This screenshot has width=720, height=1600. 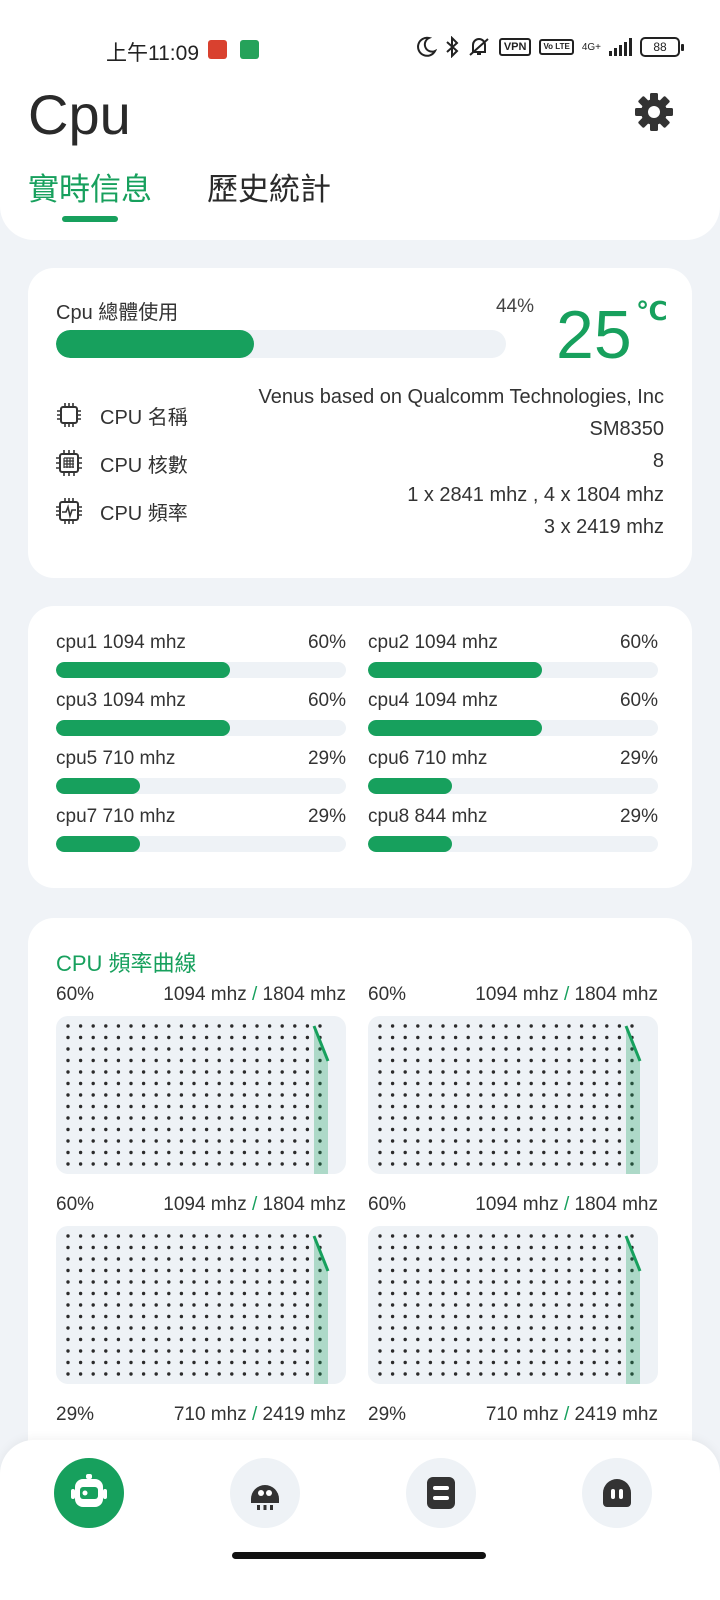 What do you see at coordinates (433, 700) in the screenshot?
I see `core-name: cpu4 1094 mhz` at bounding box center [433, 700].